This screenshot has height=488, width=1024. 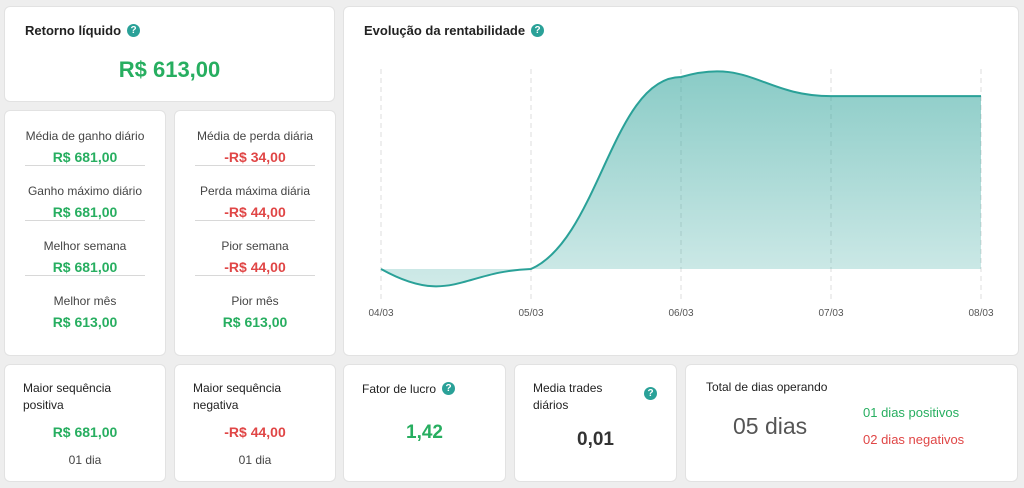 What do you see at coordinates (255, 460) in the screenshot?
I see `seq-negativa-sub: 01 dia` at bounding box center [255, 460].